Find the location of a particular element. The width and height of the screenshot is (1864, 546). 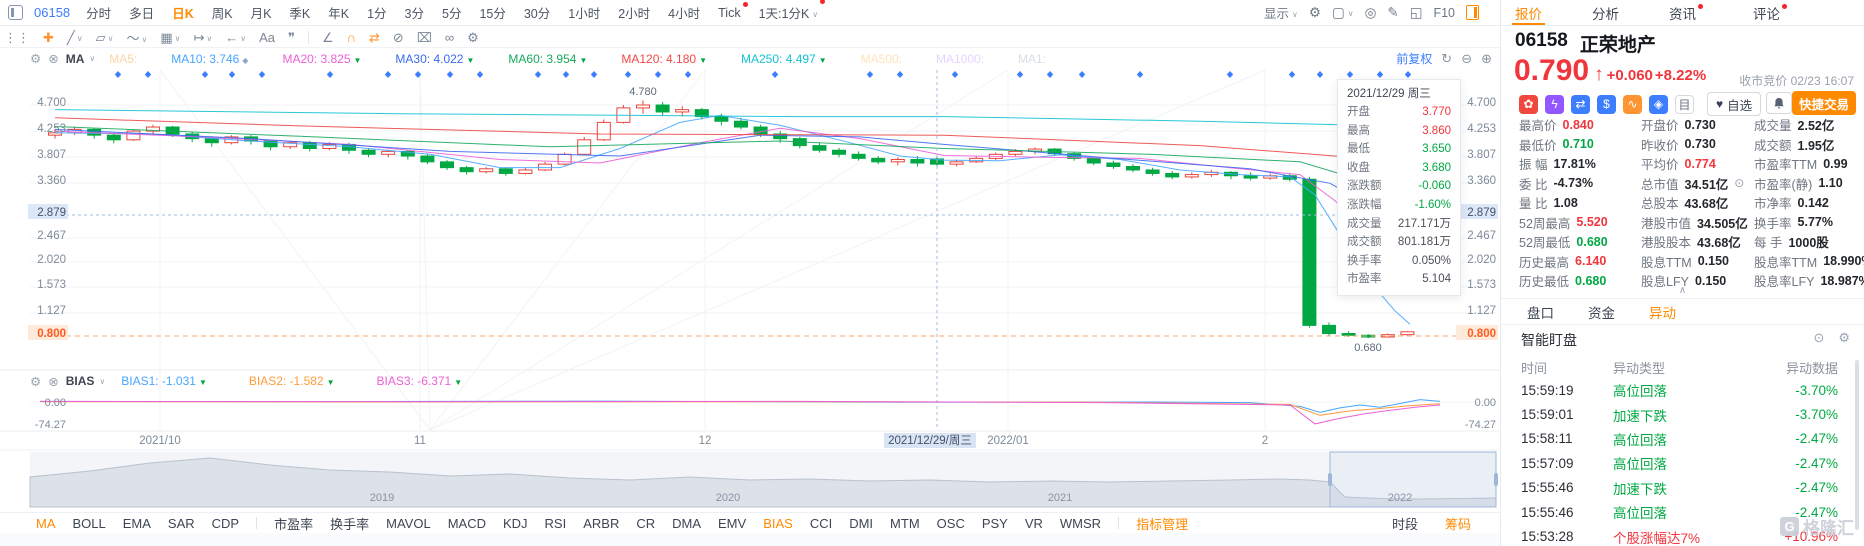

more-options-icon: ⊙ is located at coordinates (1819, 337).